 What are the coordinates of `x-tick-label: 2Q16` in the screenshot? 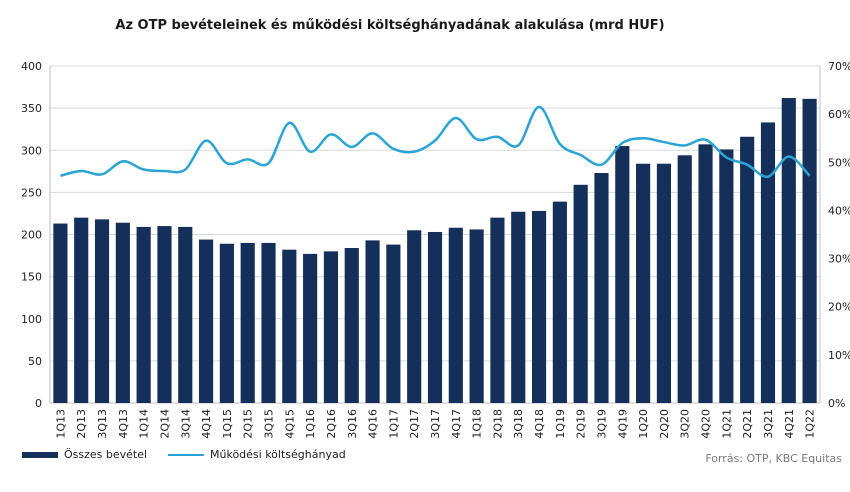 It's located at (331, 424).